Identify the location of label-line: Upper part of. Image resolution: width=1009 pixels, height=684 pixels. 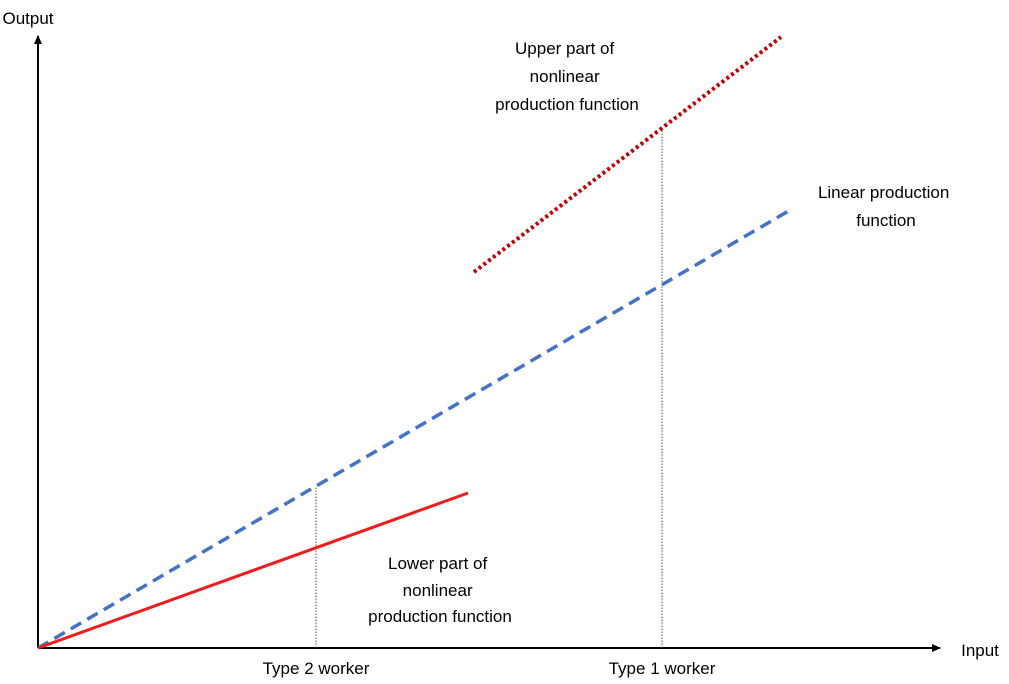
(564, 48).